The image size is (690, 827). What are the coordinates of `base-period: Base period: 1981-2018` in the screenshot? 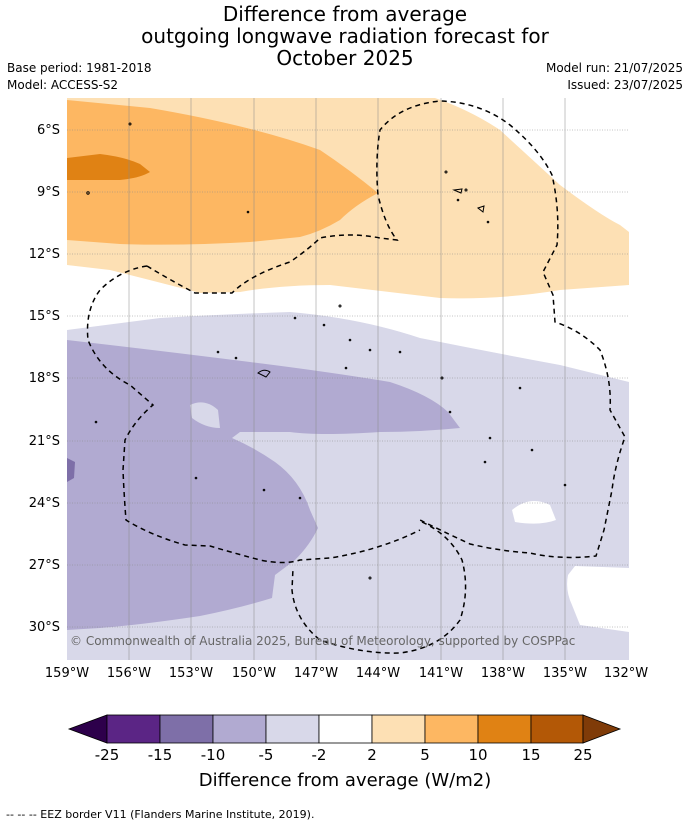 It's located at (79, 68).